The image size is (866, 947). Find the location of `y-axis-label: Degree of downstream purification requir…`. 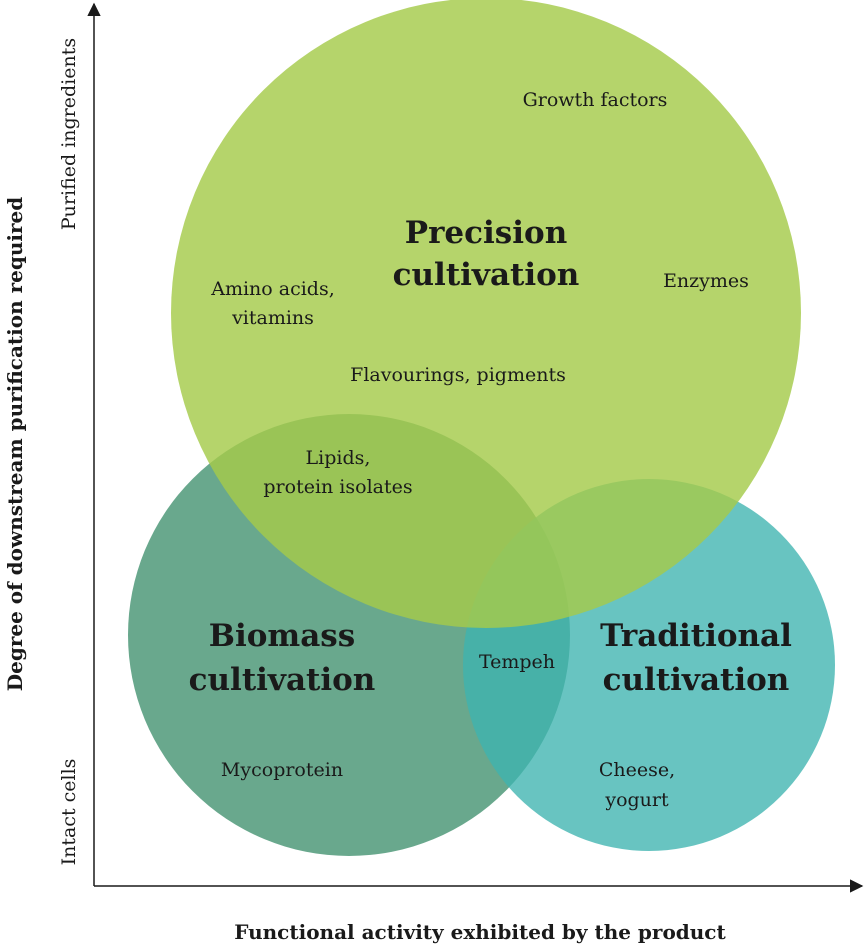

y-axis-label: Degree of downstream purification requir… is located at coordinates (15, 444).